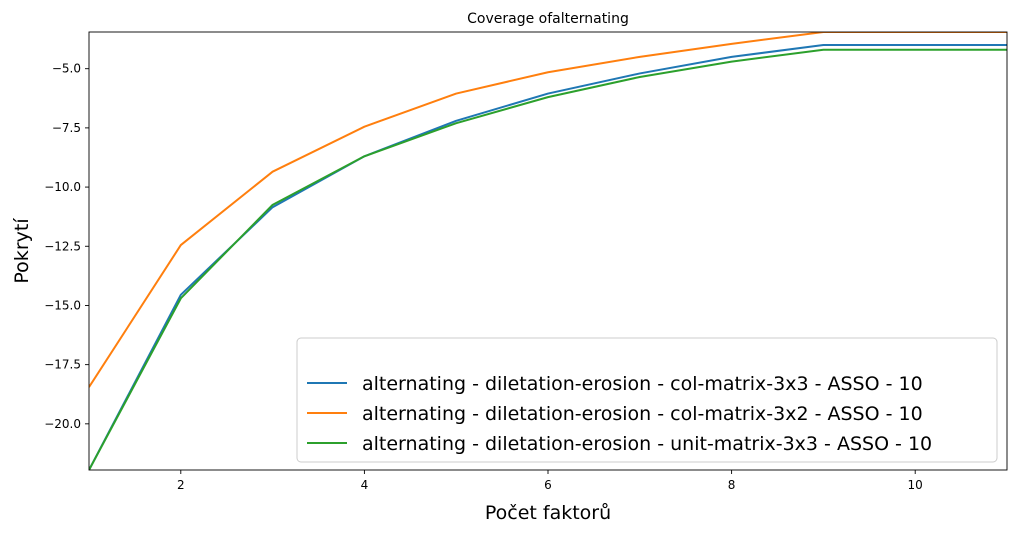 The width and height of the screenshot is (1016, 536). I want to click on x-axis: 2 4 6 8 10, so click(550, 481).